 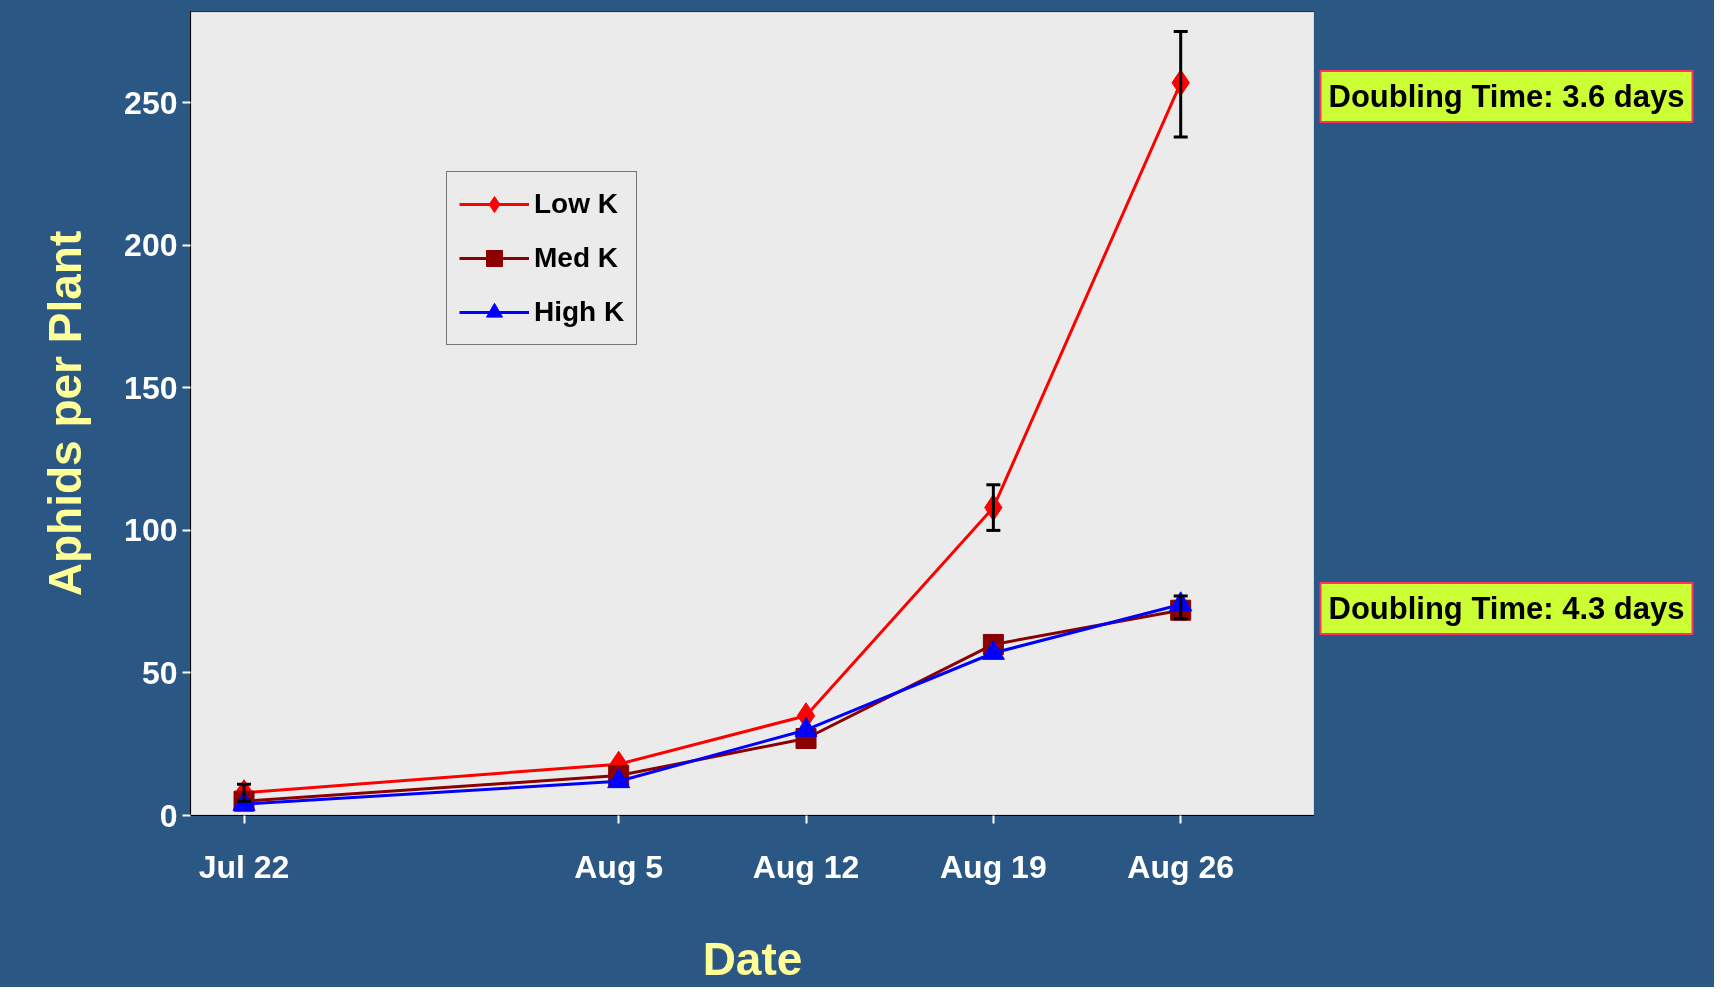 I want to click on legend-label: Low K, so click(x=576, y=204).